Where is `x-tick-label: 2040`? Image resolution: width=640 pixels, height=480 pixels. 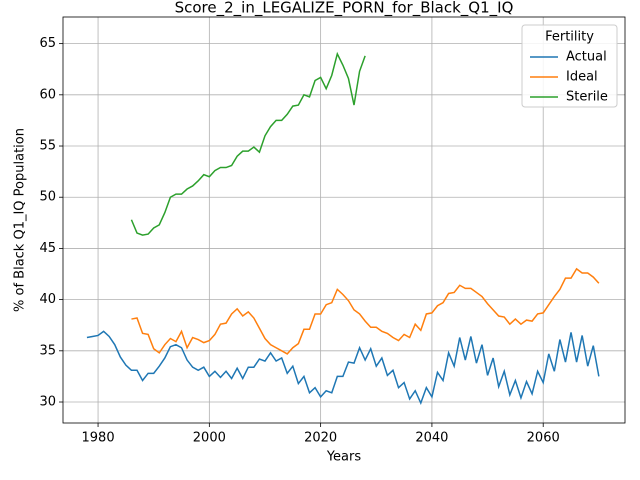
x-tick-label: 2040 is located at coordinates (431, 438).